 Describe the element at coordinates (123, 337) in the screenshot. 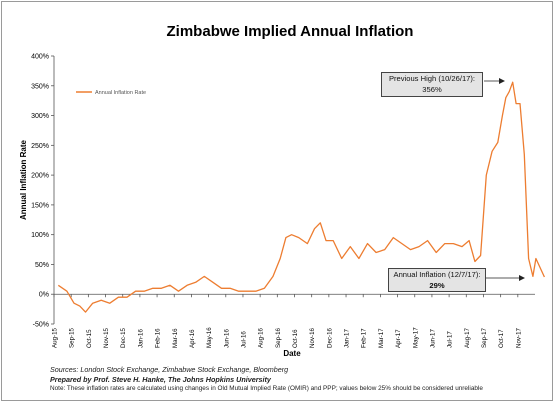

I see `x-tick-label: Dec-15` at that location.